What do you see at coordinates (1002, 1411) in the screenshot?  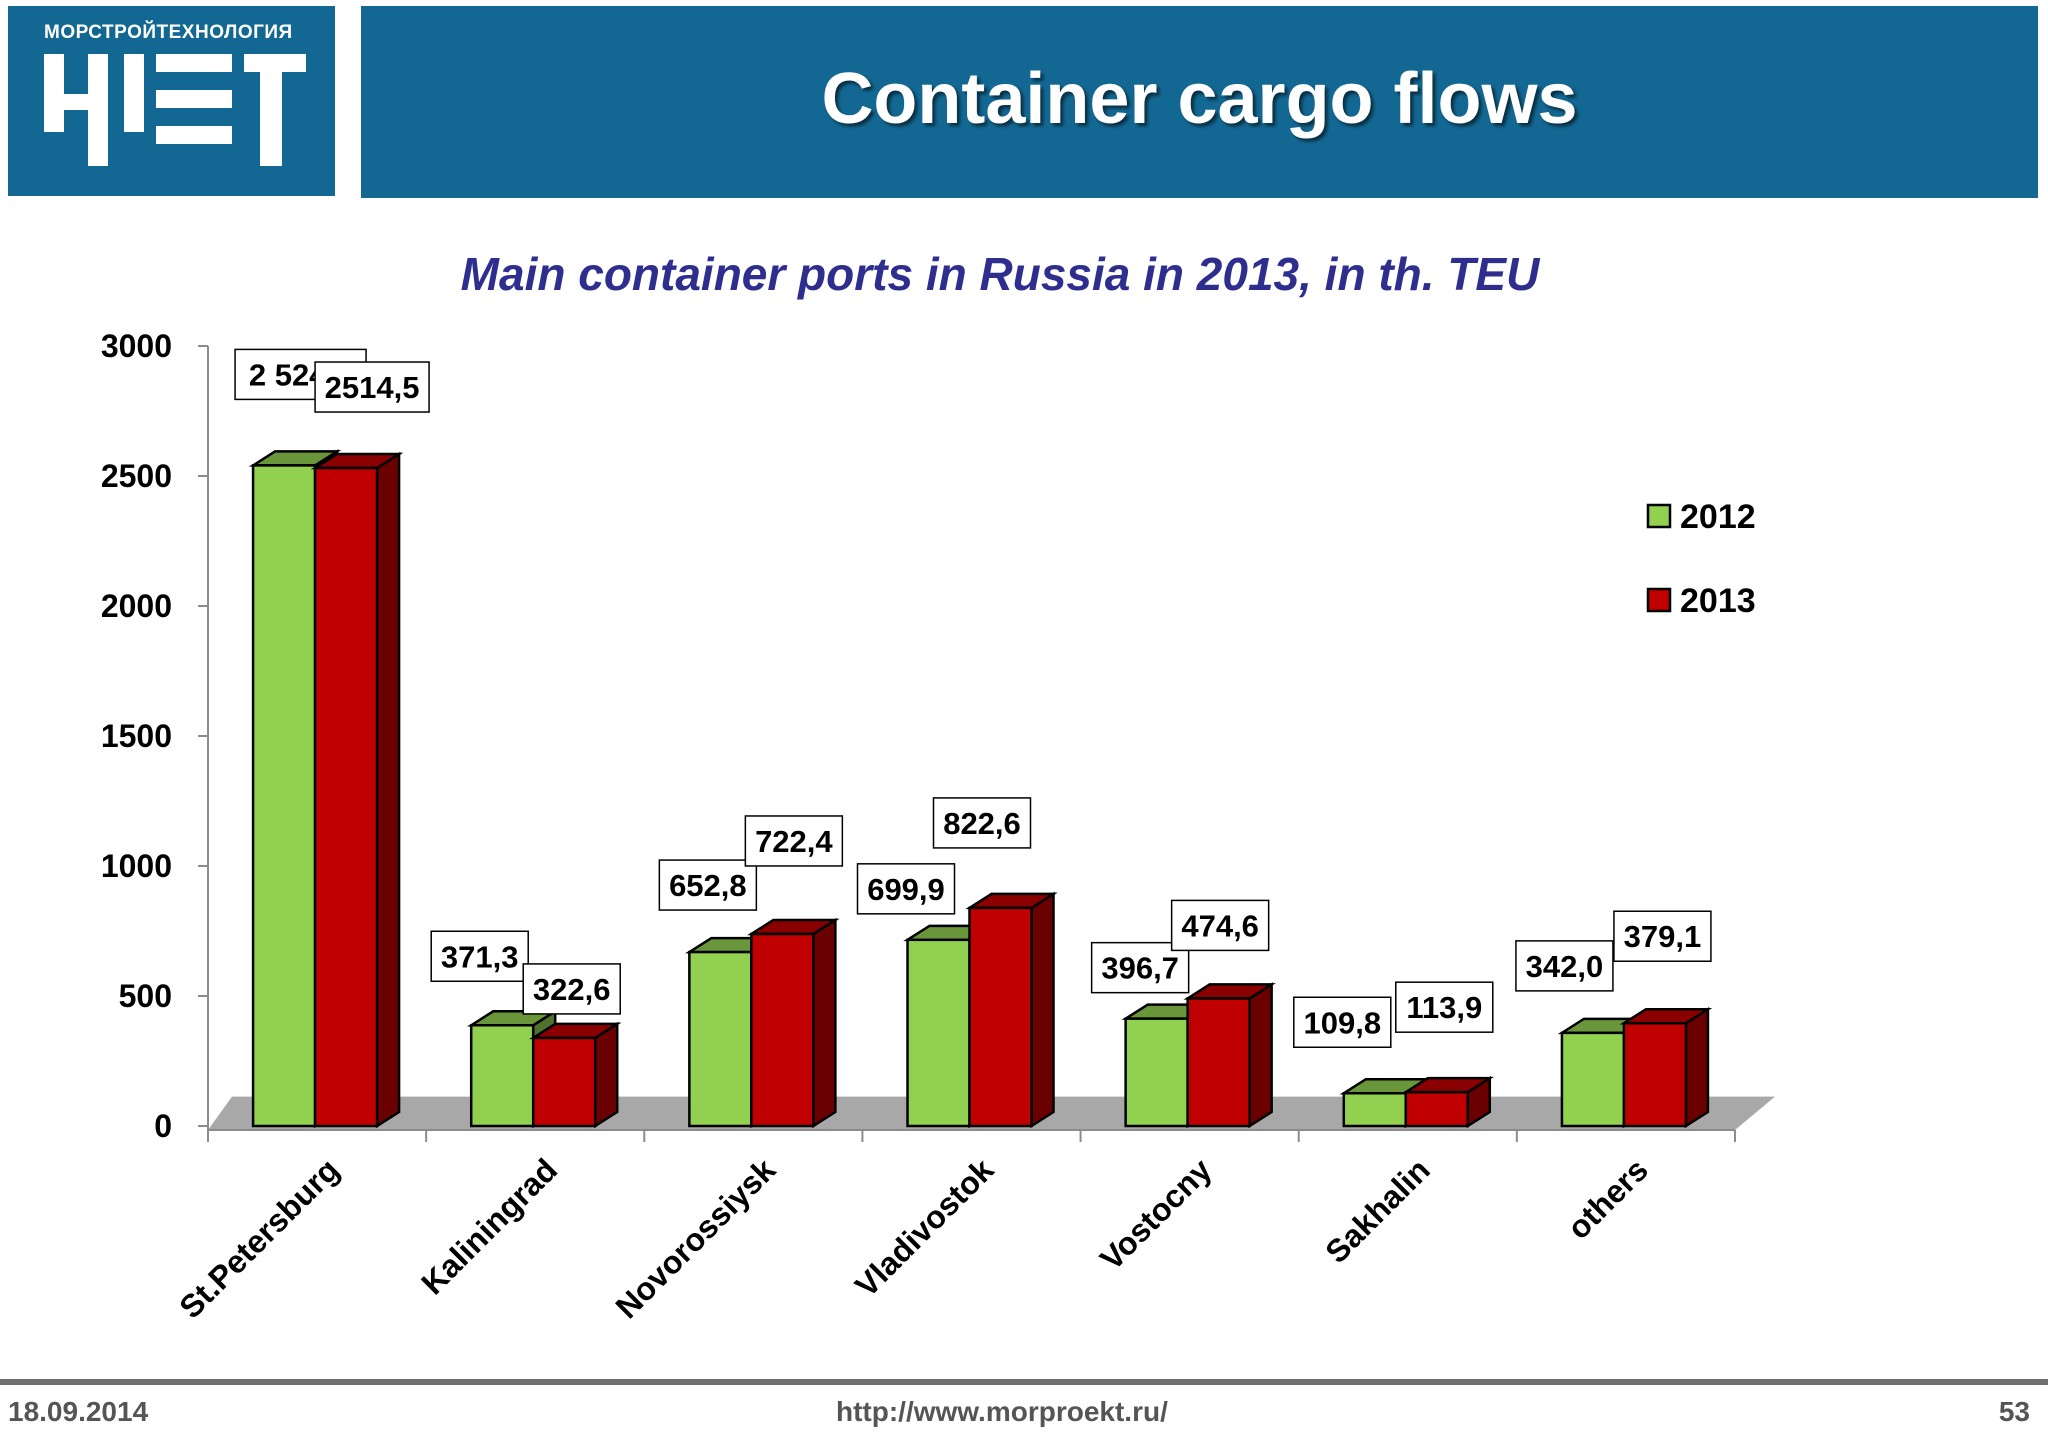 I see `footer-url: http://www.morproekt.ru/` at bounding box center [1002, 1411].